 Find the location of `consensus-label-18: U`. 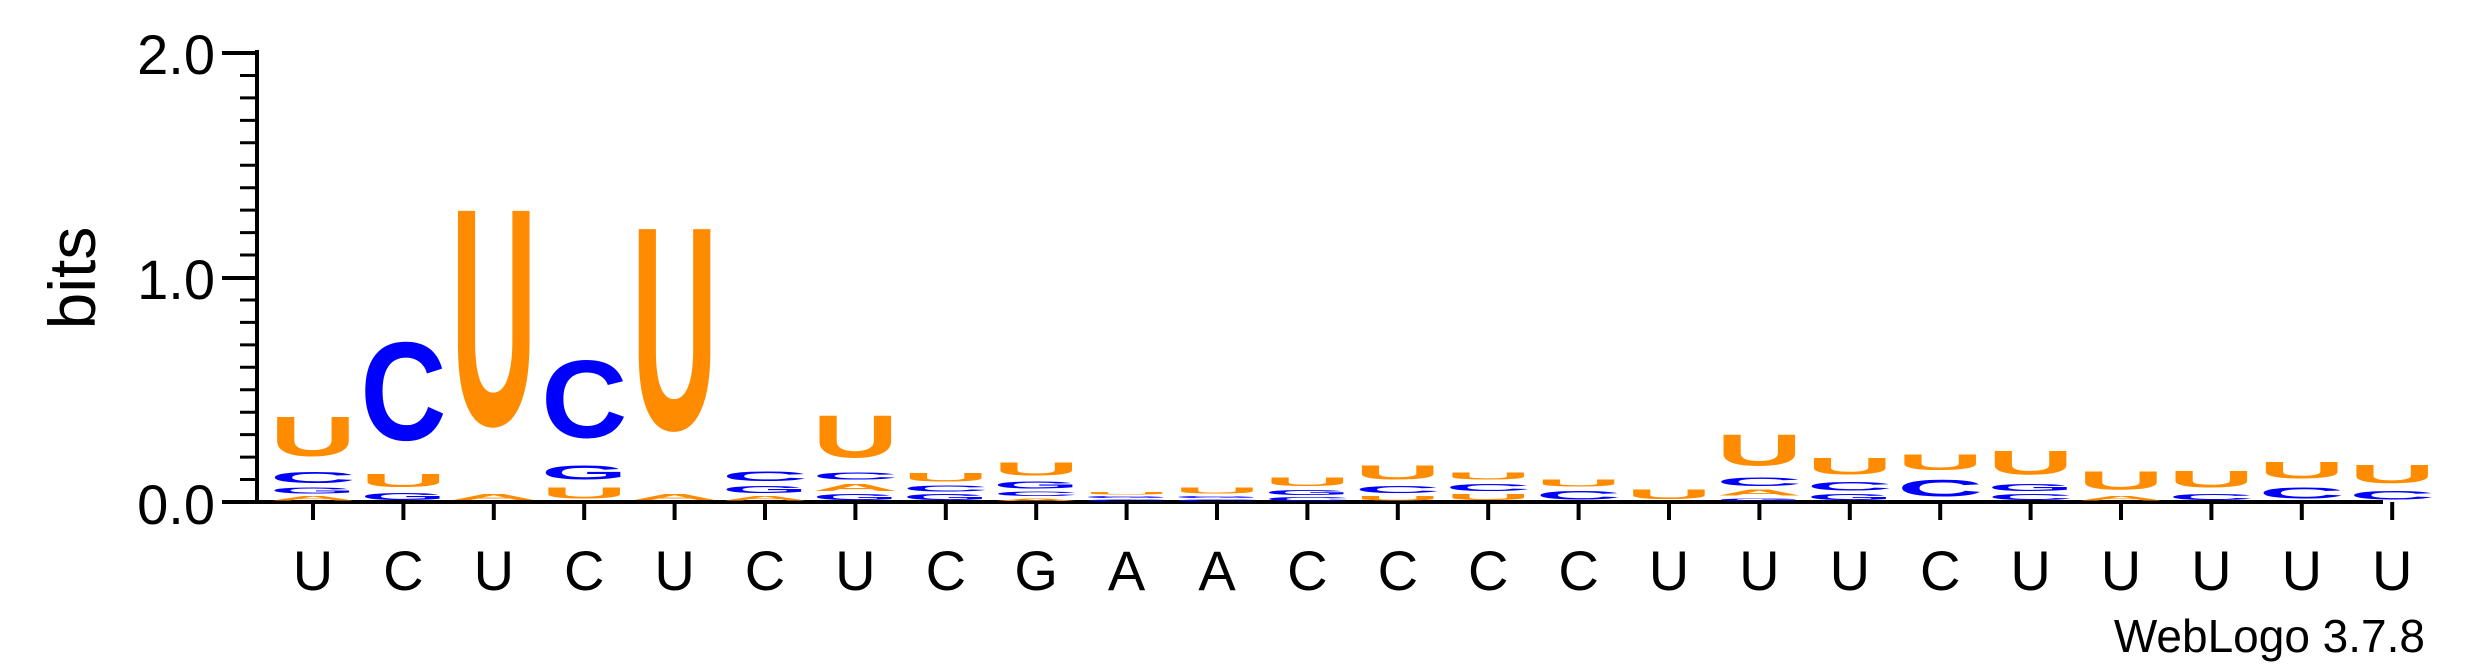

consensus-label-18: U is located at coordinates (1850, 570).